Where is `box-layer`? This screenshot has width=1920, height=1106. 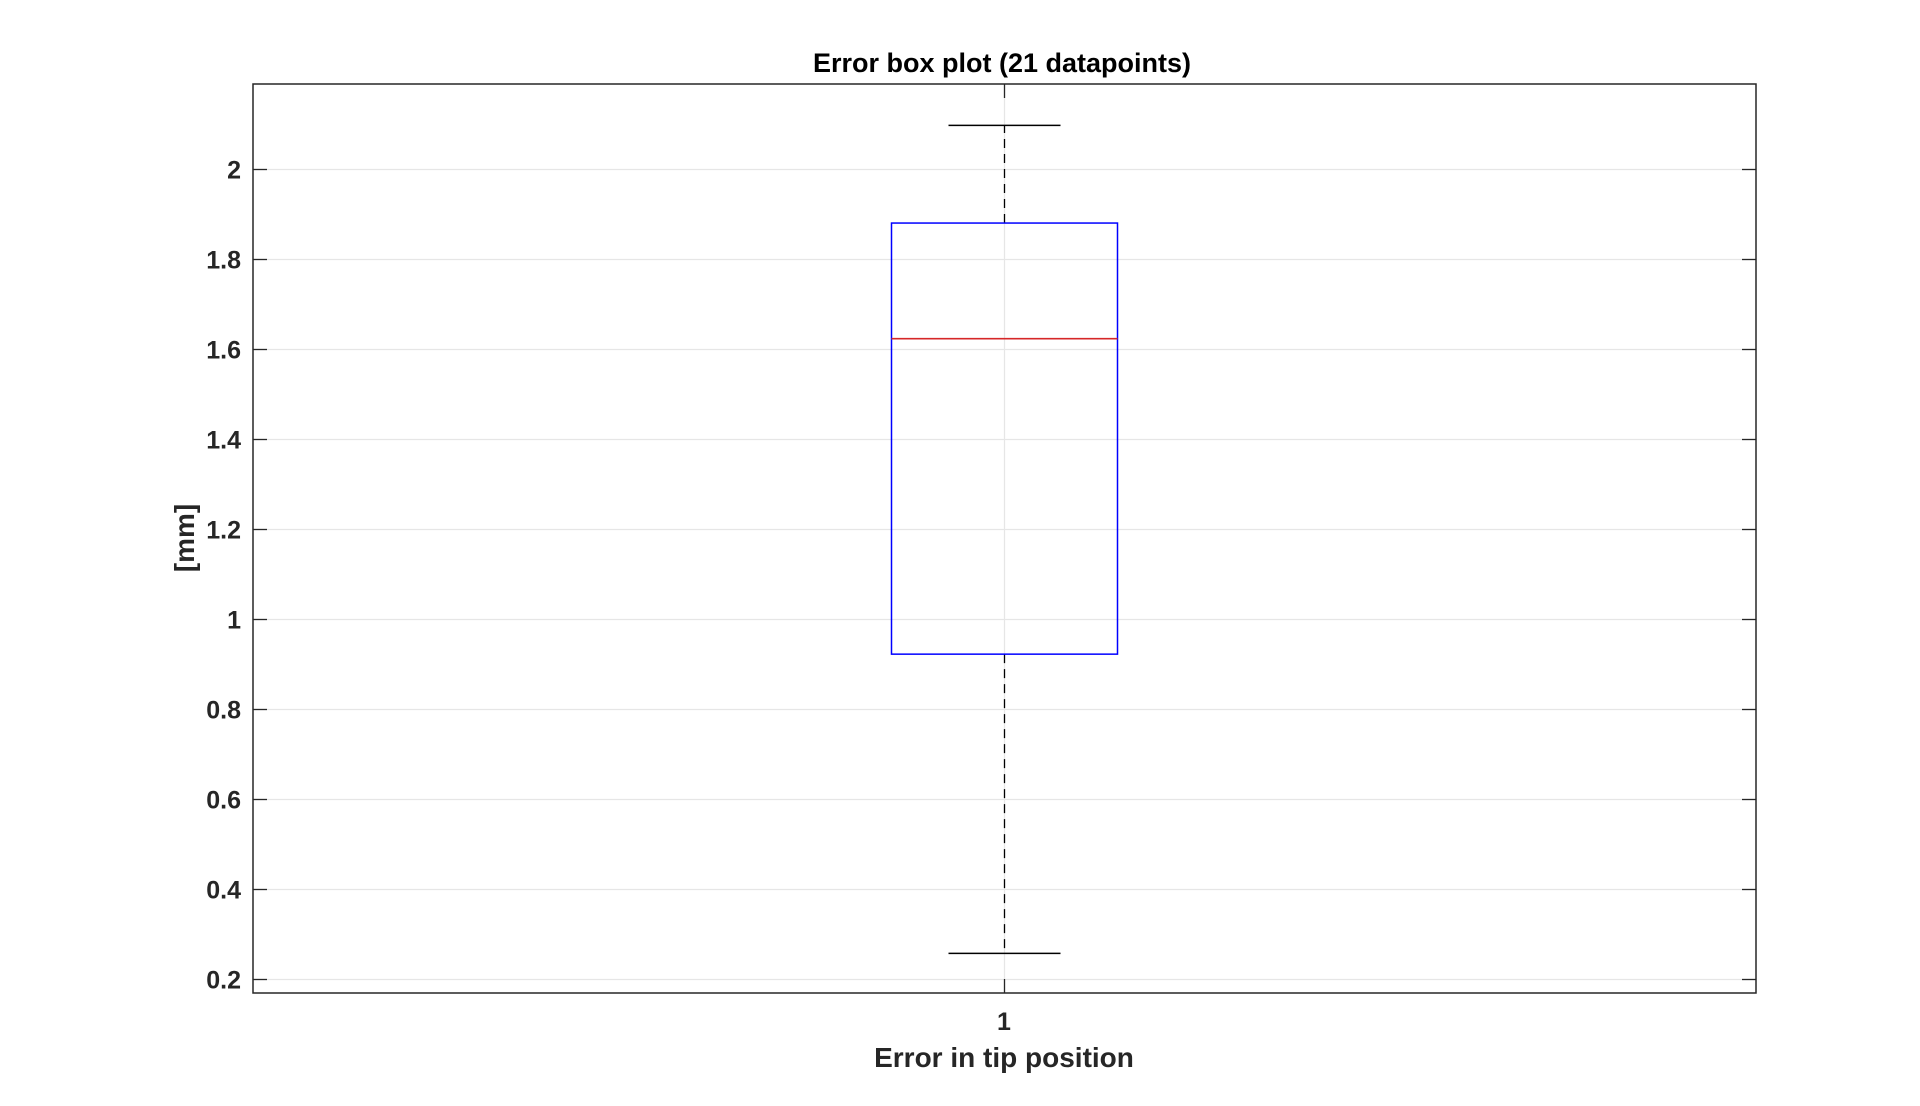
box-layer is located at coordinates (1004, 539).